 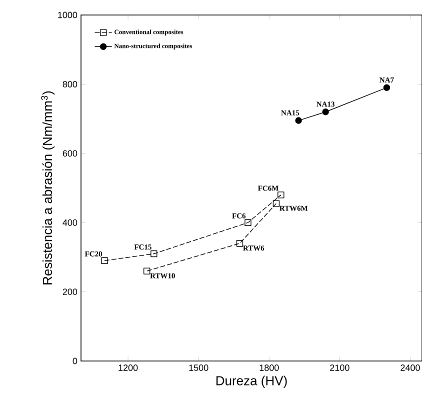 I want to click on y-axis-title: Resistencia a abrasión (Nm/mm$^{3}$), so click(x=48, y=187).